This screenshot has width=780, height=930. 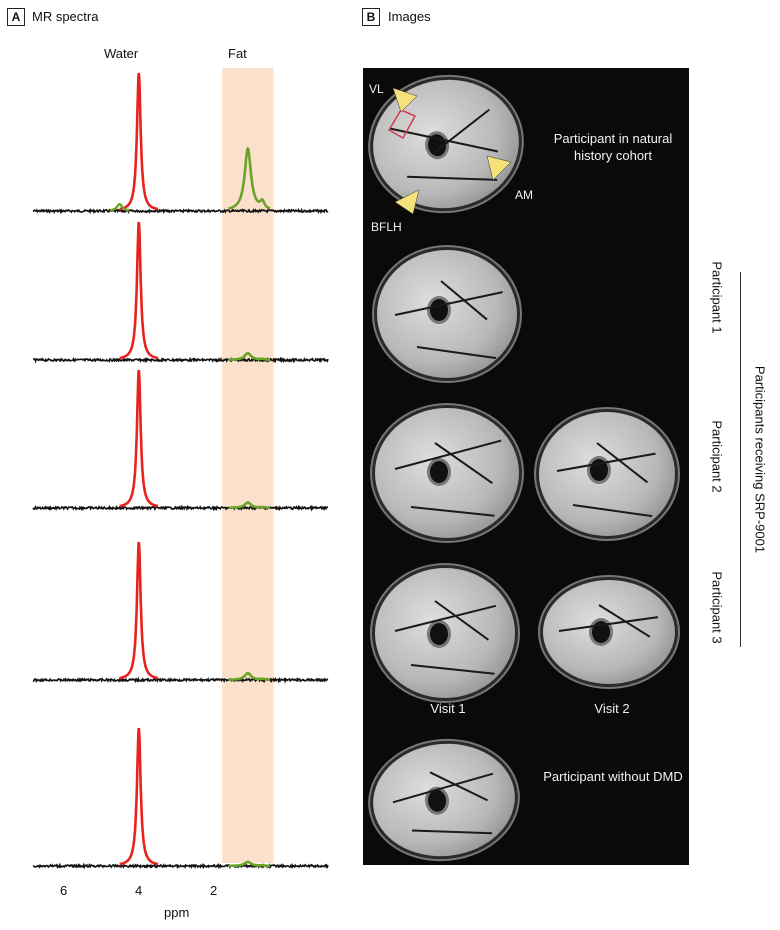 What do you see at coordinates (386, 227) in the screenshot?
I see `annot-bflh: BFLH` at bounding box center [386, 227].